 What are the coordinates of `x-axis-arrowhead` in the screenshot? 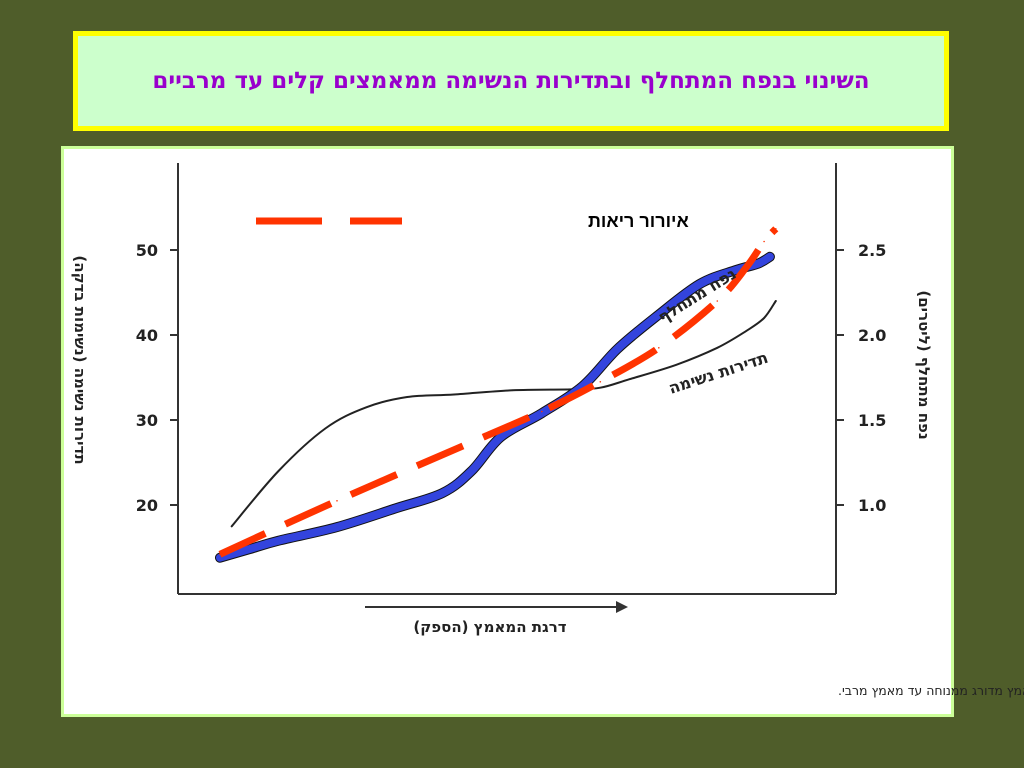 It's located at (622, 607).